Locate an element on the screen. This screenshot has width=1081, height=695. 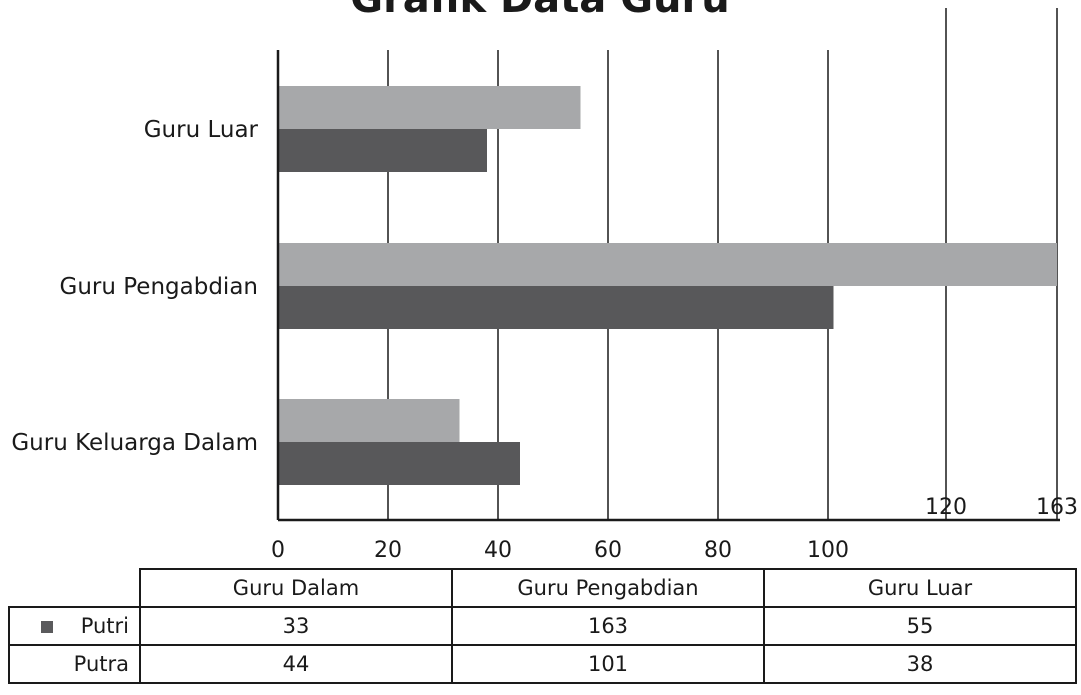
legend-swatch-icon is located at coordinates (46, 627).